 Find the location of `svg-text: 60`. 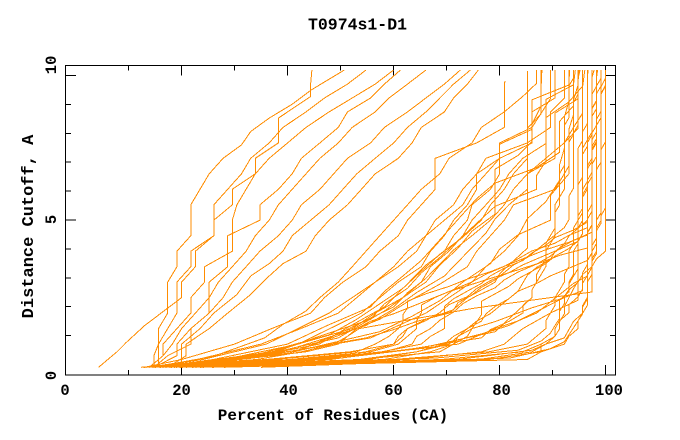

svg-text: 60 is located at coordinates (393, 391).